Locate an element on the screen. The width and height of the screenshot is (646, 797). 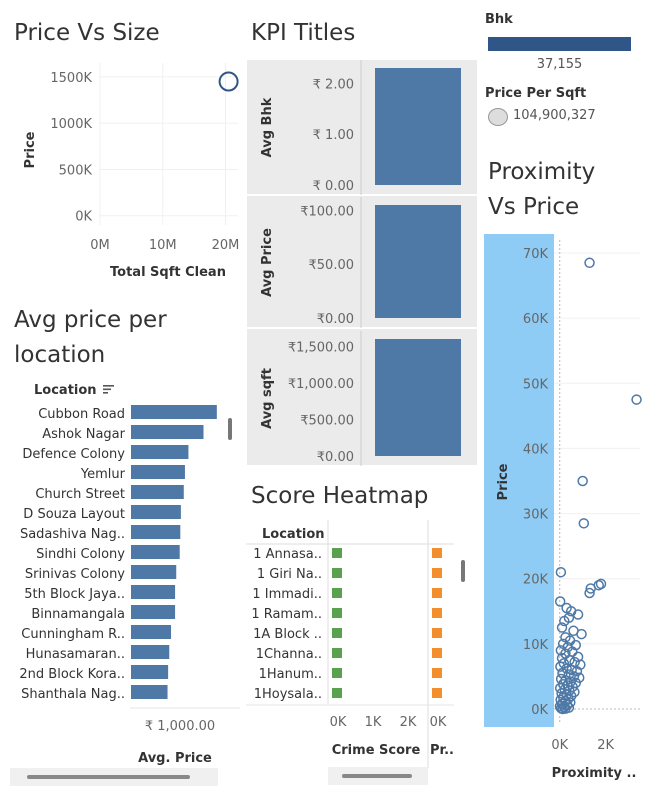
price-per-sqft-legend-value: 104,900,327 is located at coordinates (554, 115).